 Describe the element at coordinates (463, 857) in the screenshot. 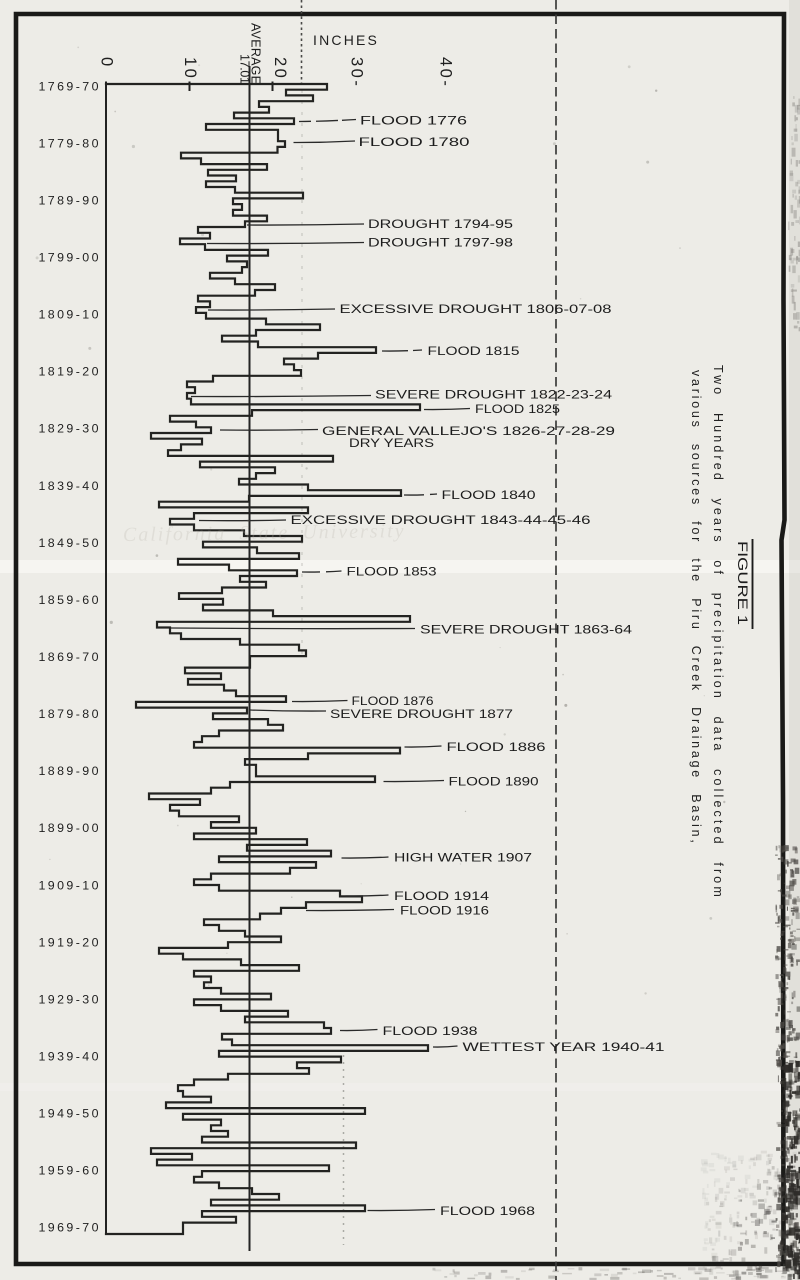

I see `svg-text: HIGH WATER 1907` at that location.